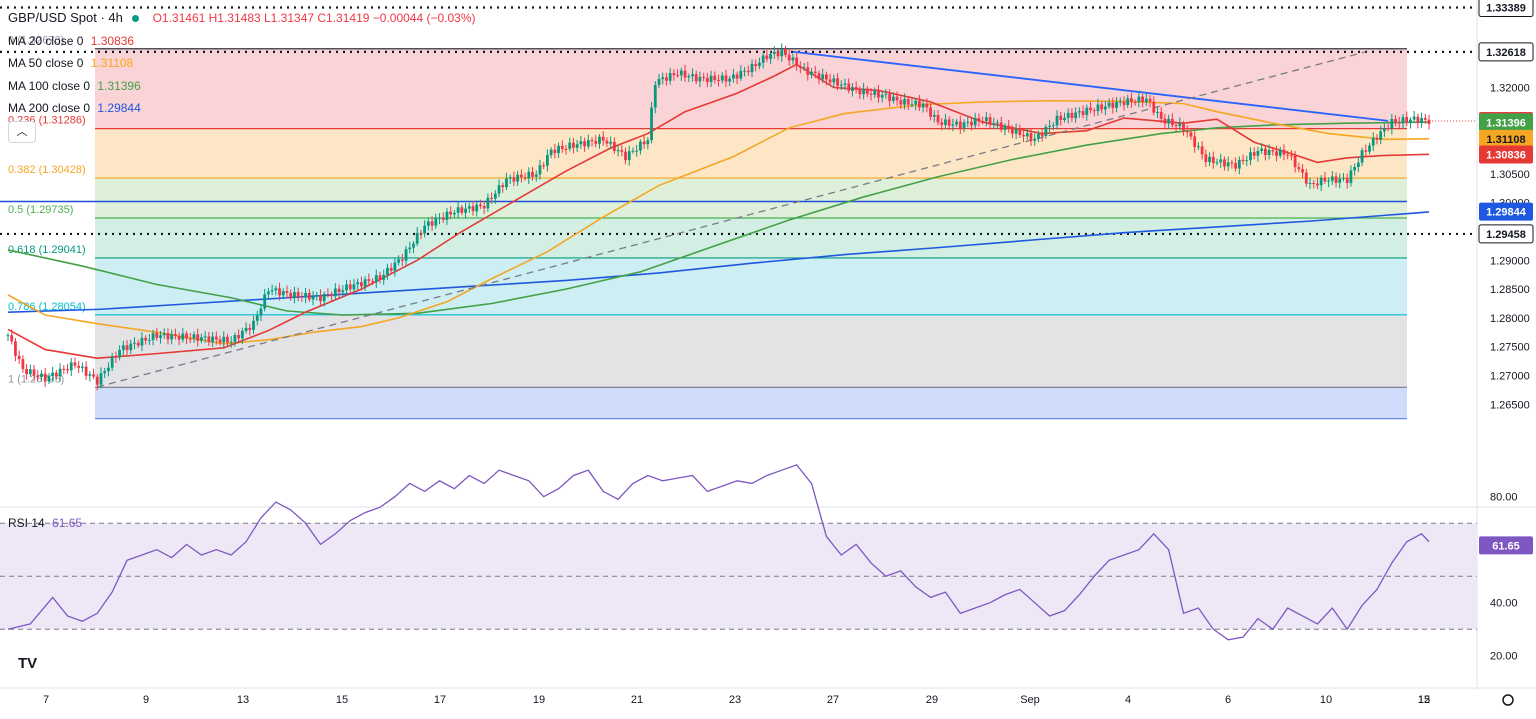 This screenshot has width=1536, height=719. Describe the element at coordinates (751, 351) in the screenshot. I see `fib-band` at that location.